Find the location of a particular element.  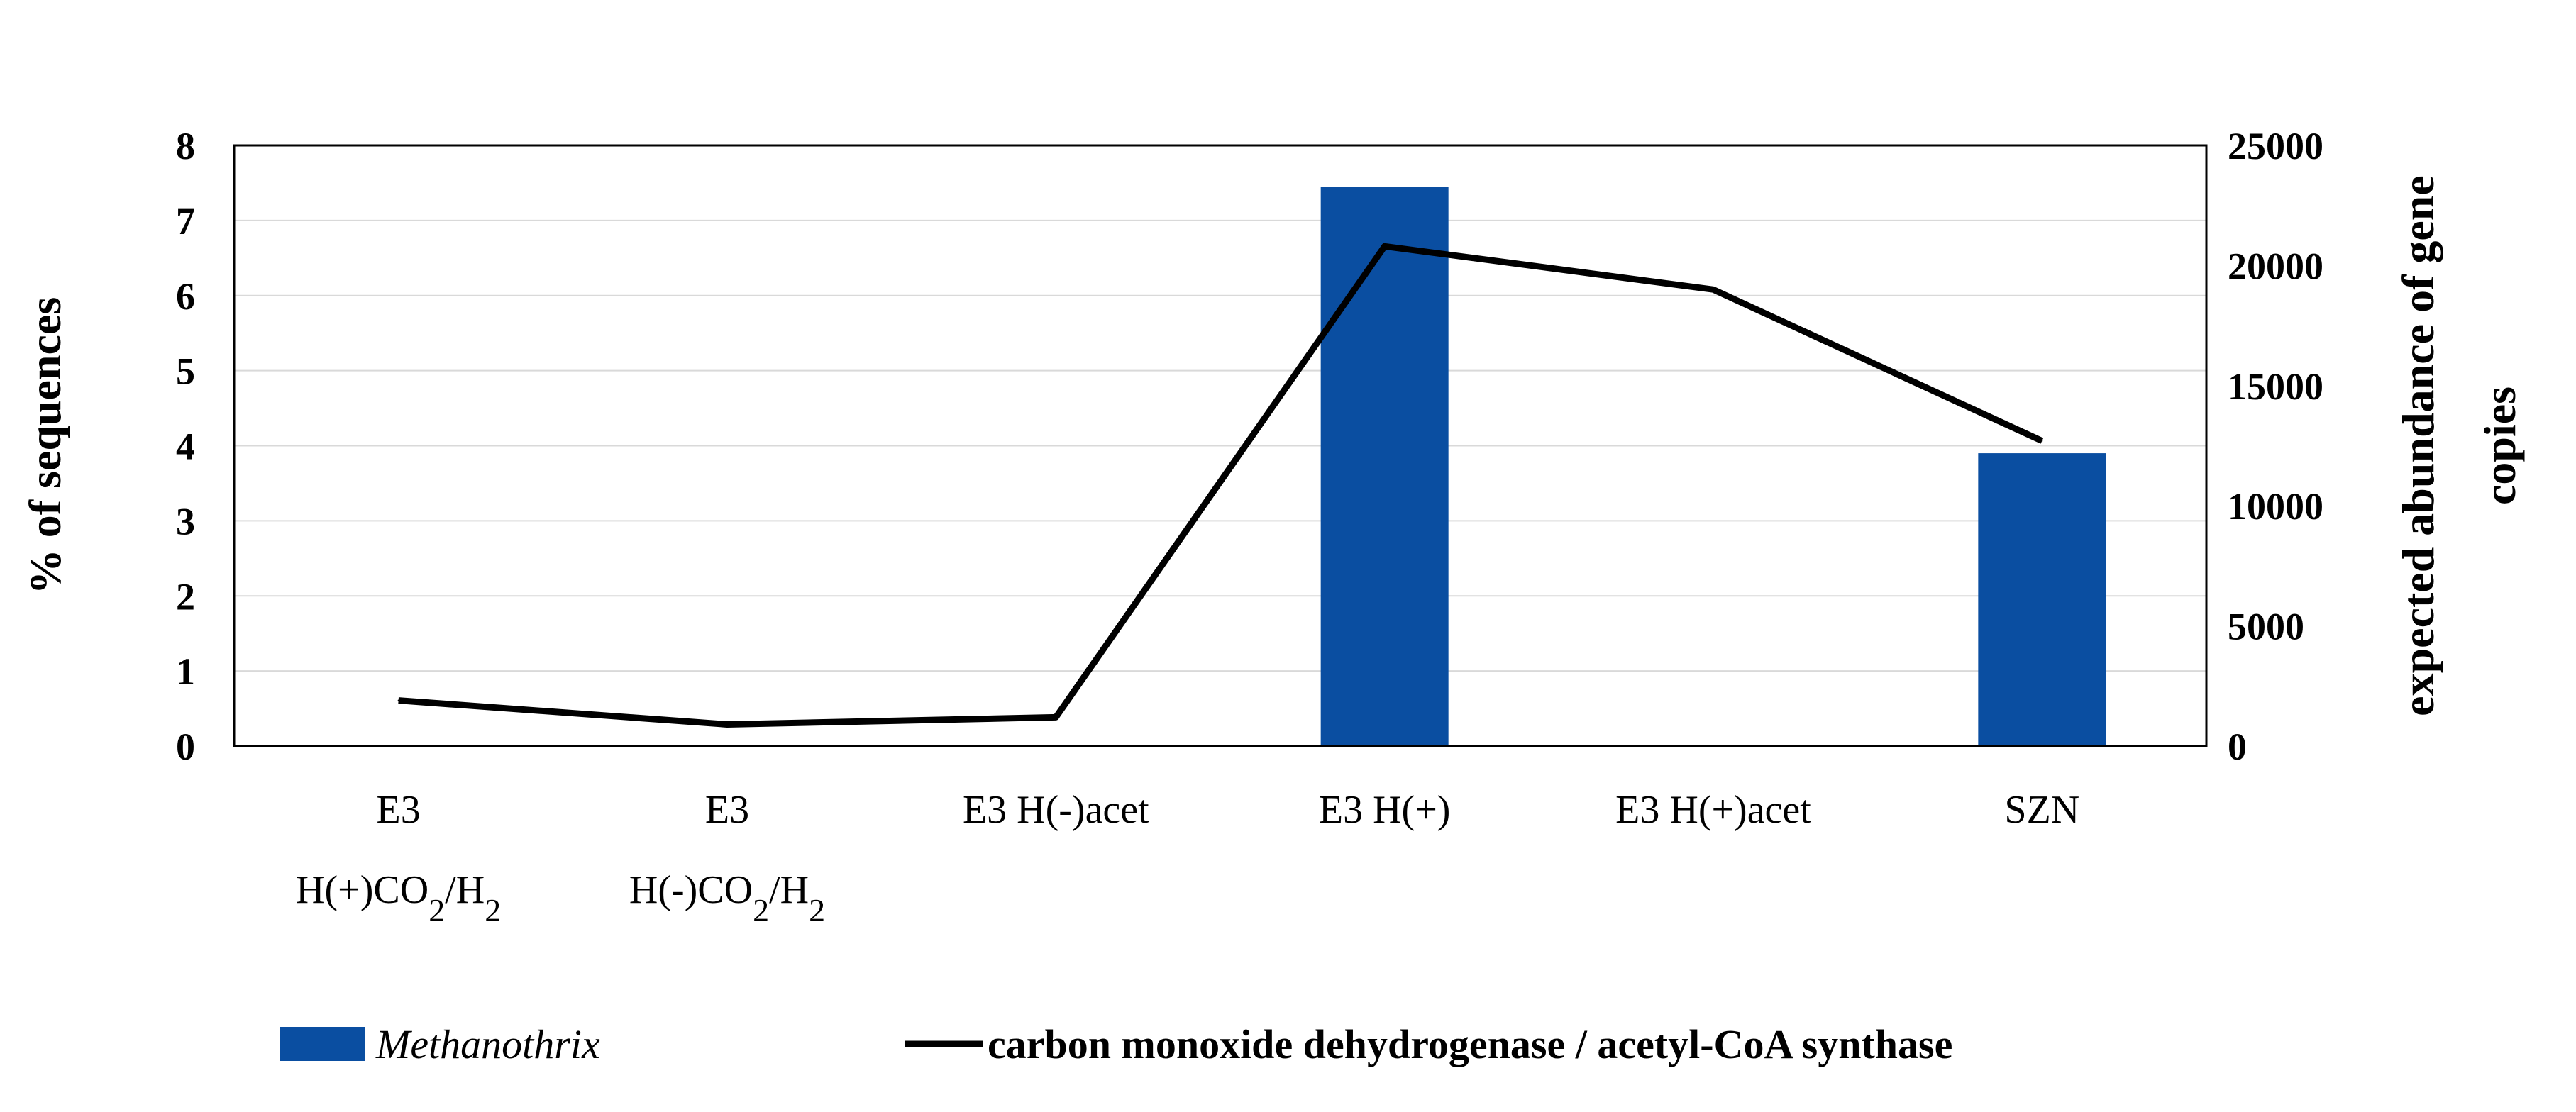

y-tick-label: 7 is located at coordinates (185, 221).